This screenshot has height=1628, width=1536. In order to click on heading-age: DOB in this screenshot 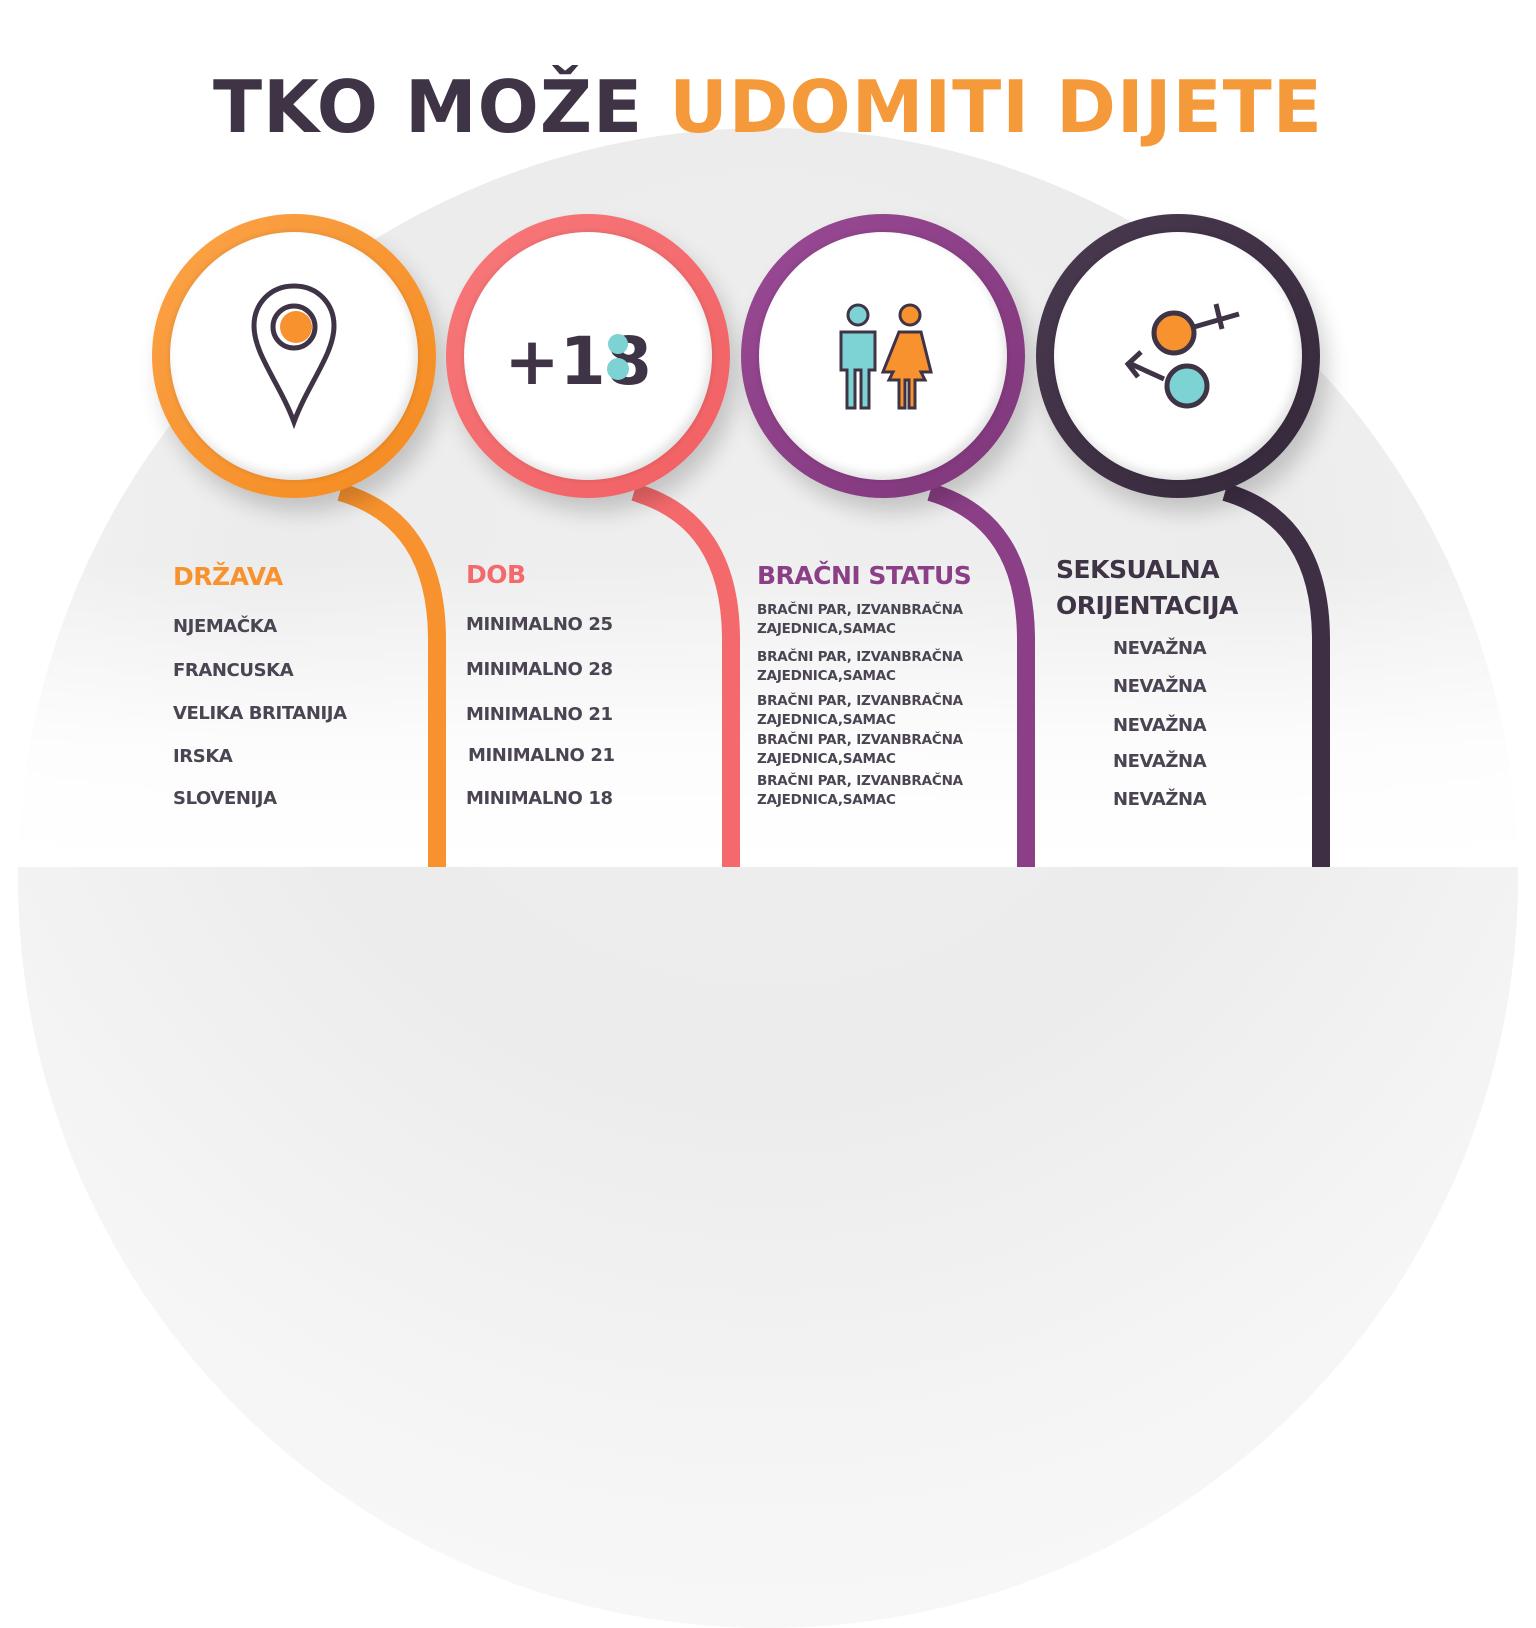, I will do `click(496, 574)`.